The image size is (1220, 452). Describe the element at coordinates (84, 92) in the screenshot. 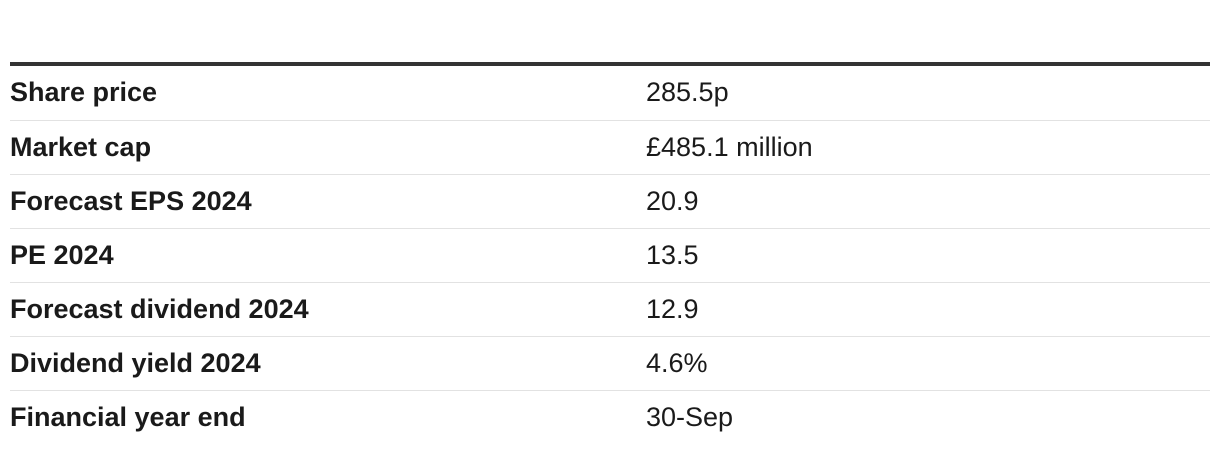

I see `row-label: Share price` at that location.